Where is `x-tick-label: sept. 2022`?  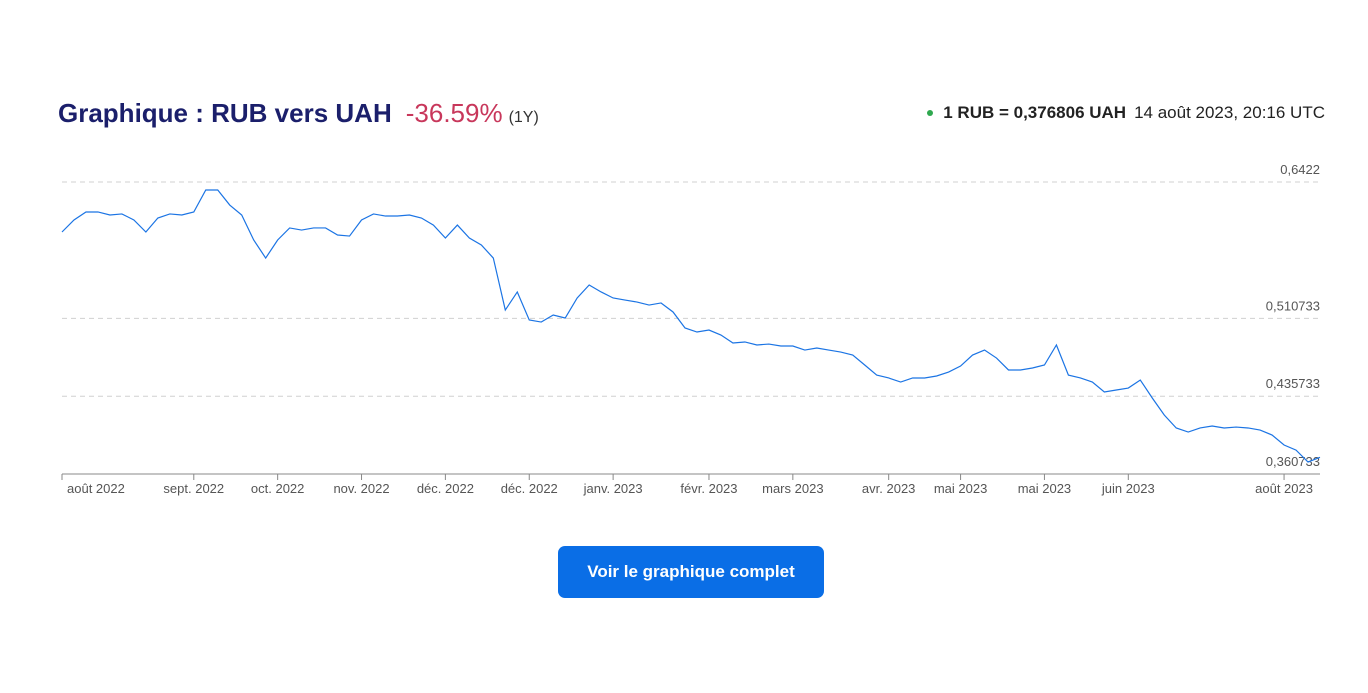
x-tick-label: sept. 2022 is located at coordinates (193, 488).